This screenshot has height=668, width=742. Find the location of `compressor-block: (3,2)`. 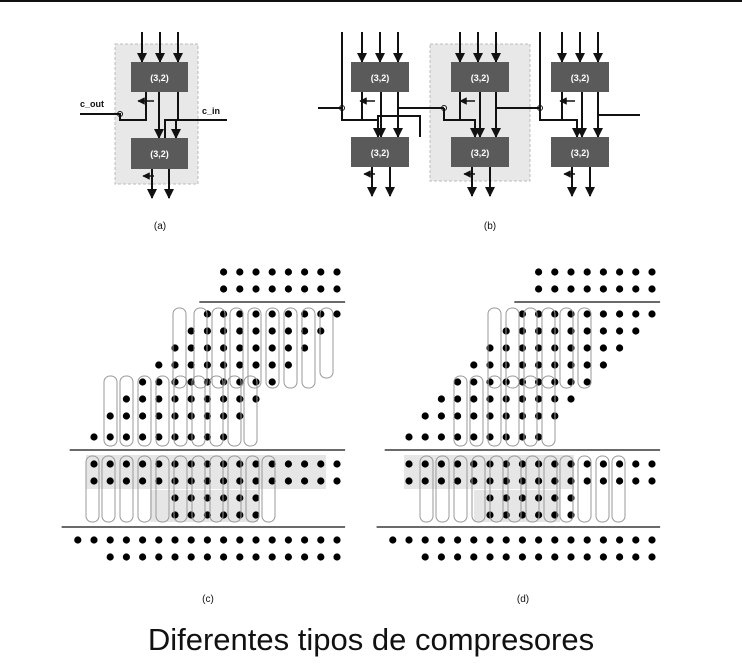

compressor-block: (3,2) is located at coordinates (480, 77).